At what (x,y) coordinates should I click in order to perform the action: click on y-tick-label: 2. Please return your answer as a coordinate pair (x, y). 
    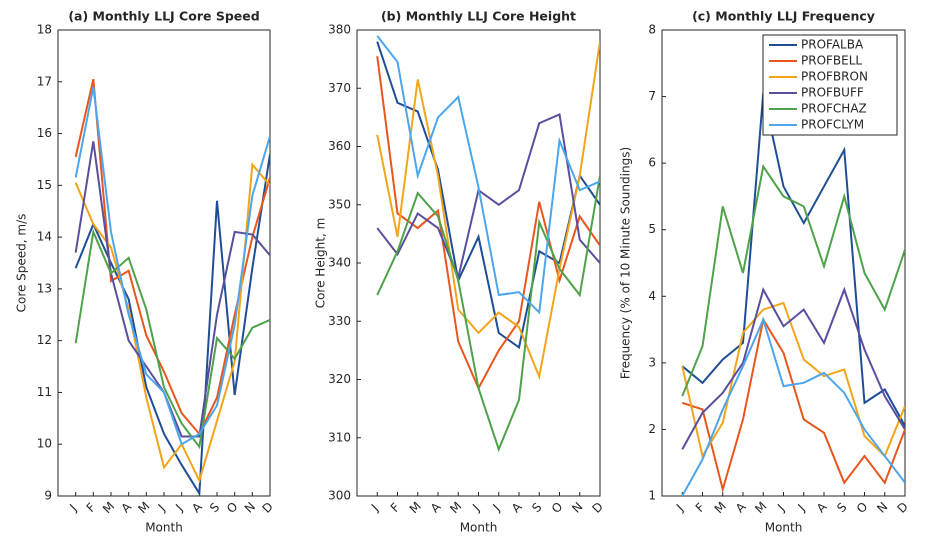
    Looking at the image, I should click on (652, 429).